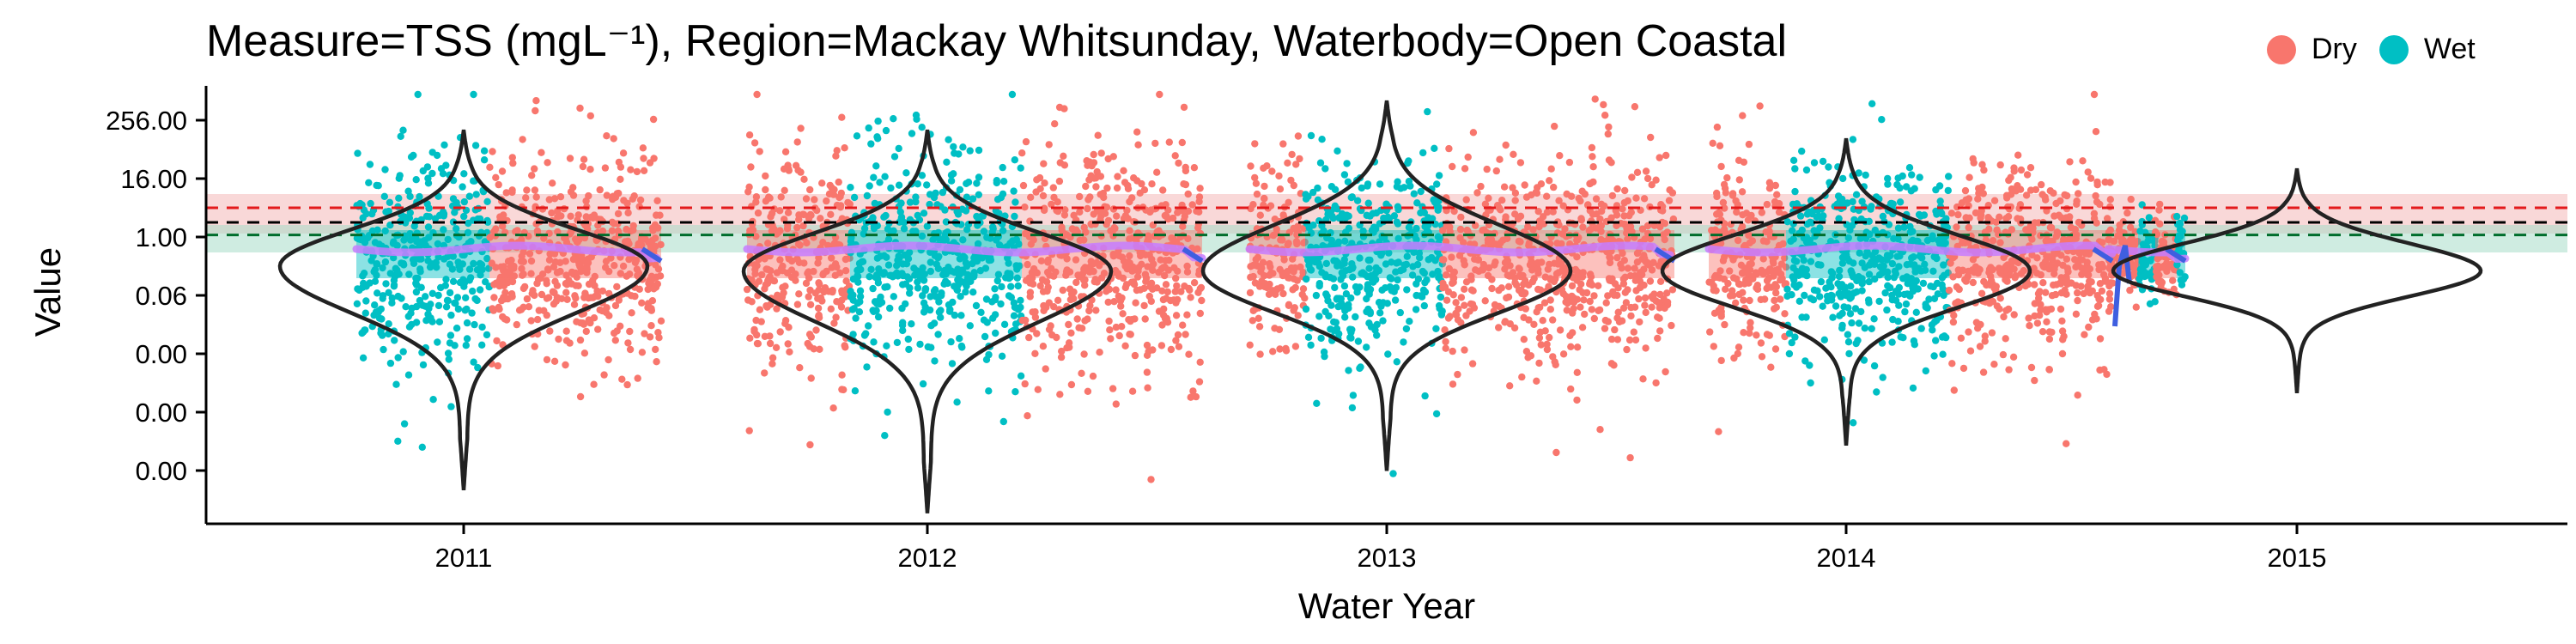 This screenshot has width=2576, height=644. What do you see at coordinates (464, 558) in the screenshot?
I see `x-tick-label: 2011` at bounding box center [464, 558].